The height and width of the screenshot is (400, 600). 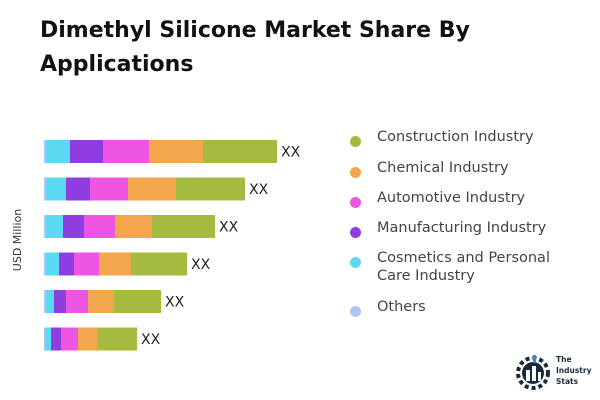 I want to click on legend-item-2: Chemical Industry, so click(x=461, y=168).